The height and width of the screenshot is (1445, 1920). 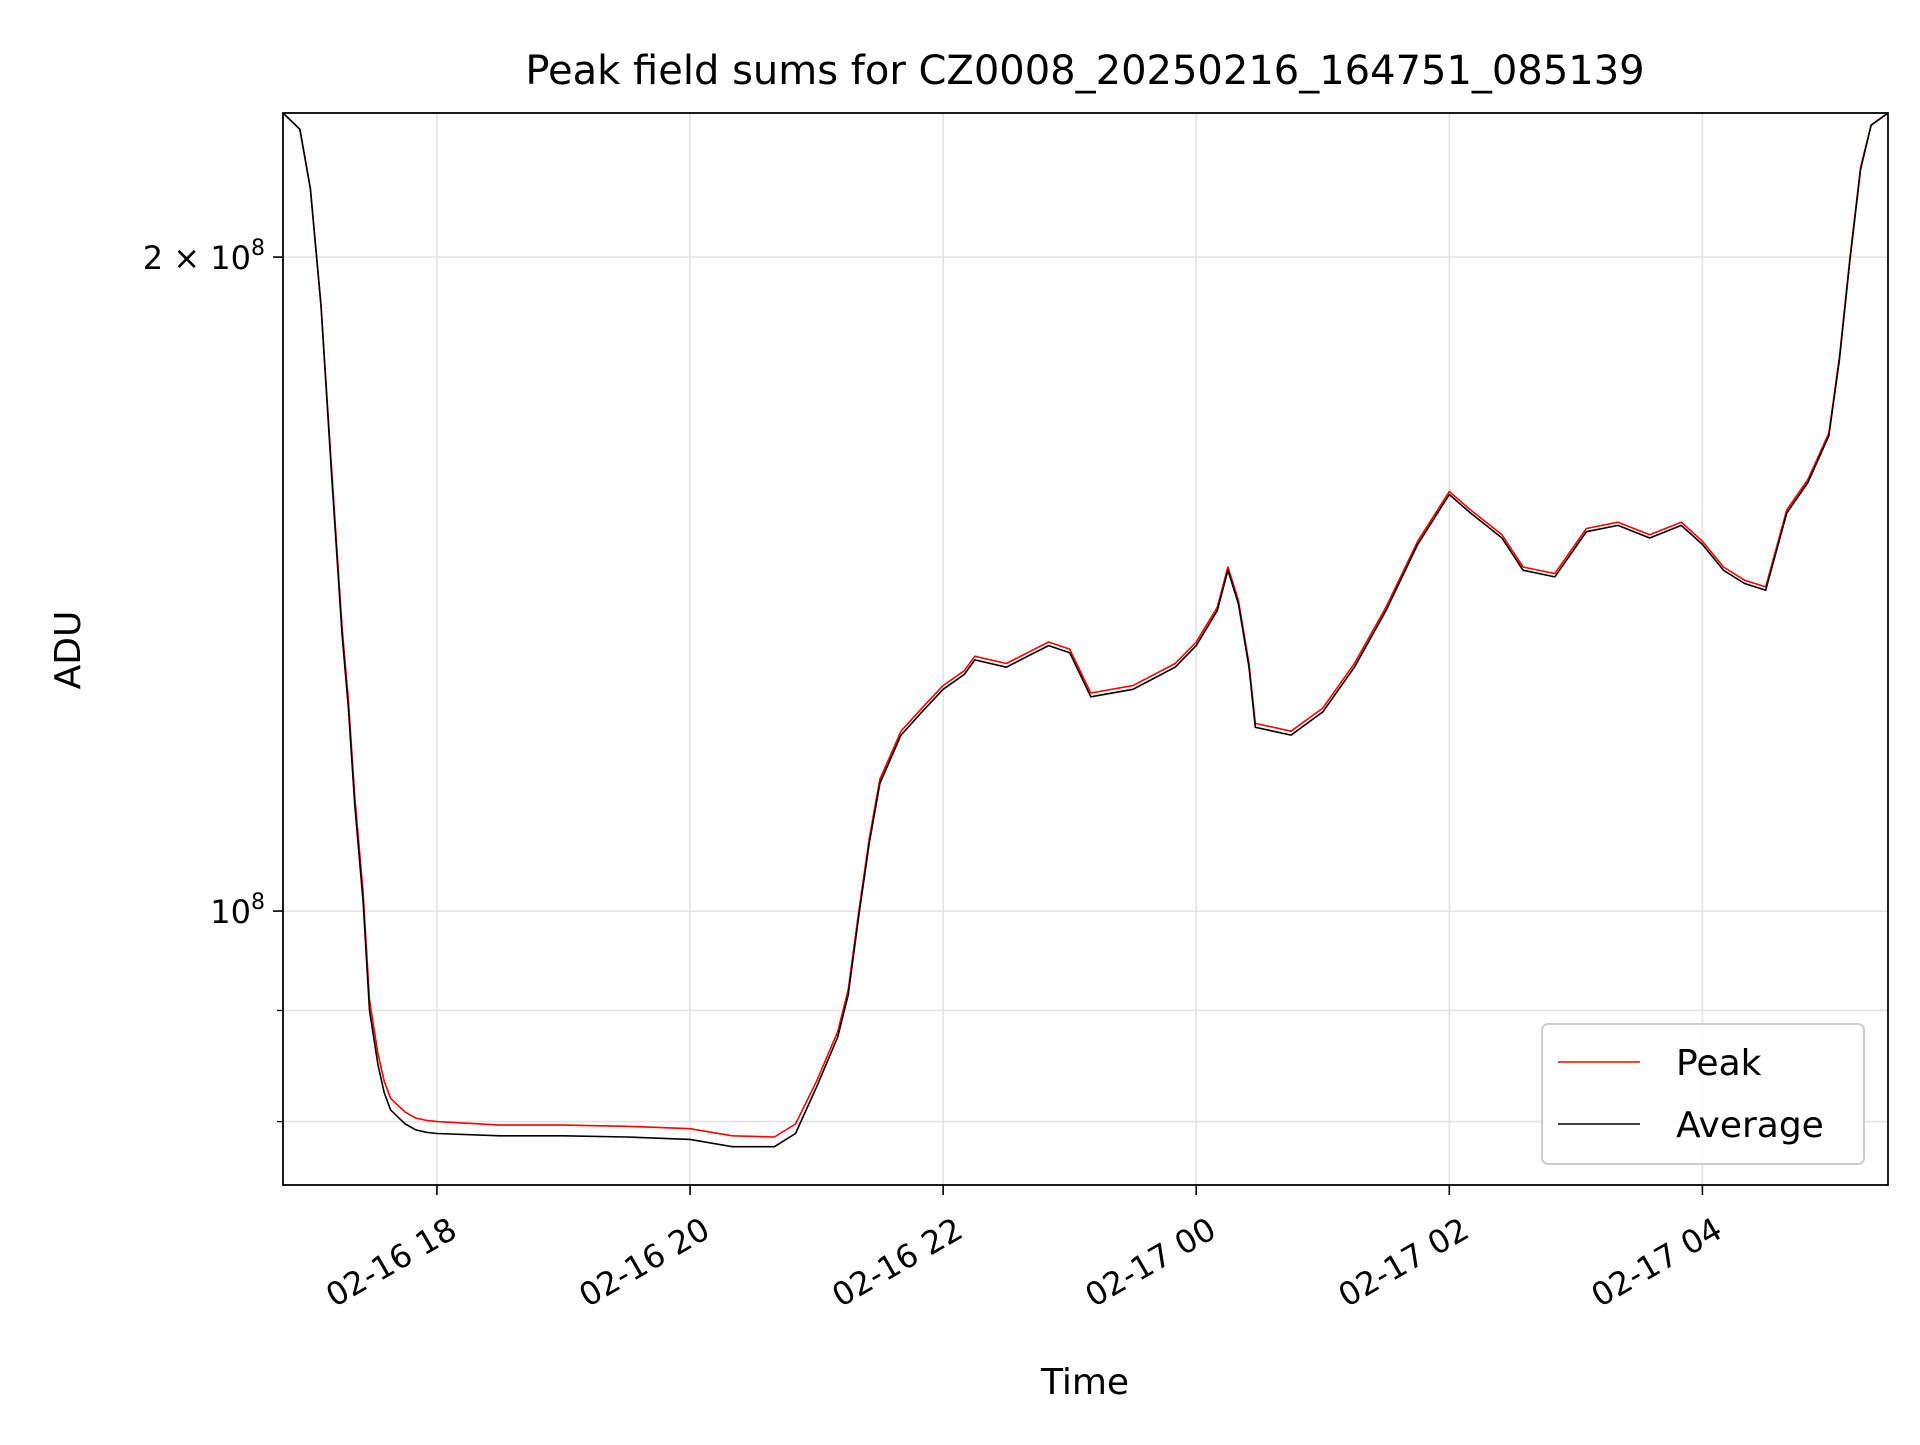 I want to click on y-tick-label: 2 × 108, so click(x=204, y=256).